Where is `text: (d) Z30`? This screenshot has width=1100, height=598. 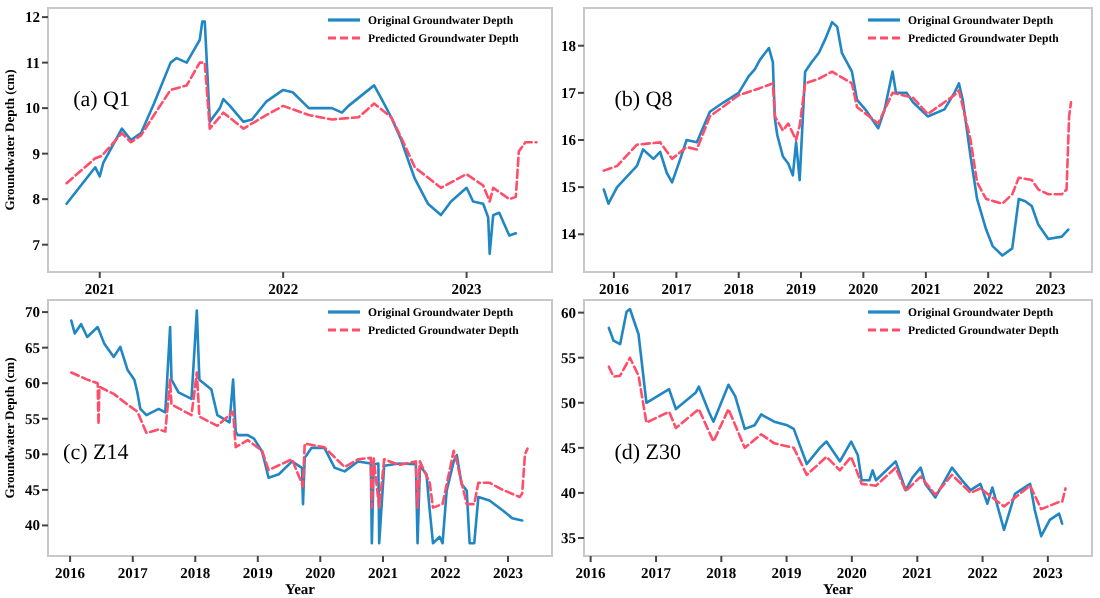 text: (d) Z30 is located at coordinates (648, 452).